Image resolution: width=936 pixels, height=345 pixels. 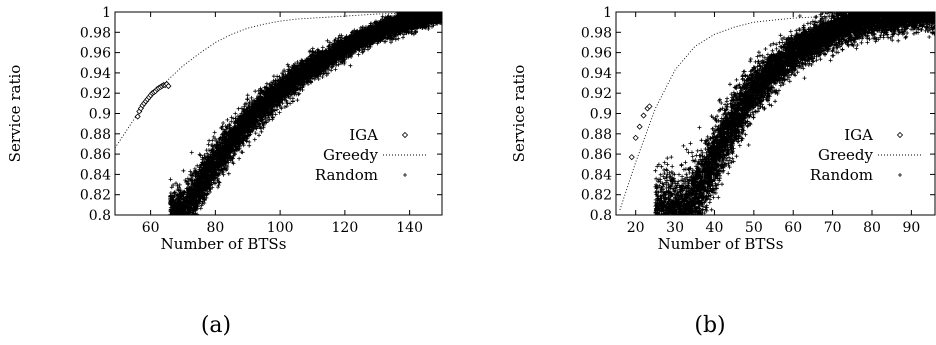 I want to click on series-greedy-line, so click(x=278, y=80).